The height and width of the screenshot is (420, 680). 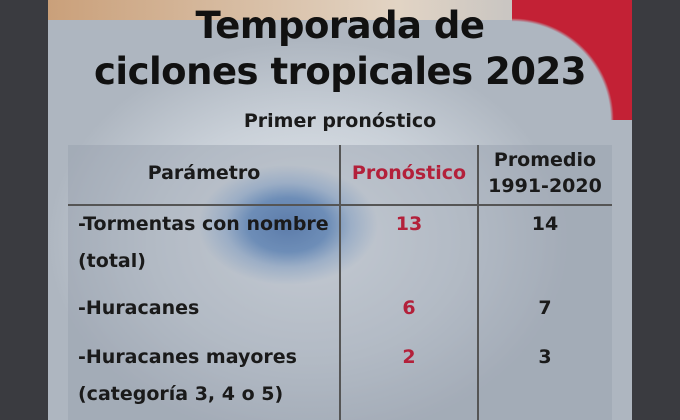 What do you see at coordinates (181, 394) in the screenshot?
I see `row-label: (categoría 3, 4 o 5)` at bounding box center [181, 394].